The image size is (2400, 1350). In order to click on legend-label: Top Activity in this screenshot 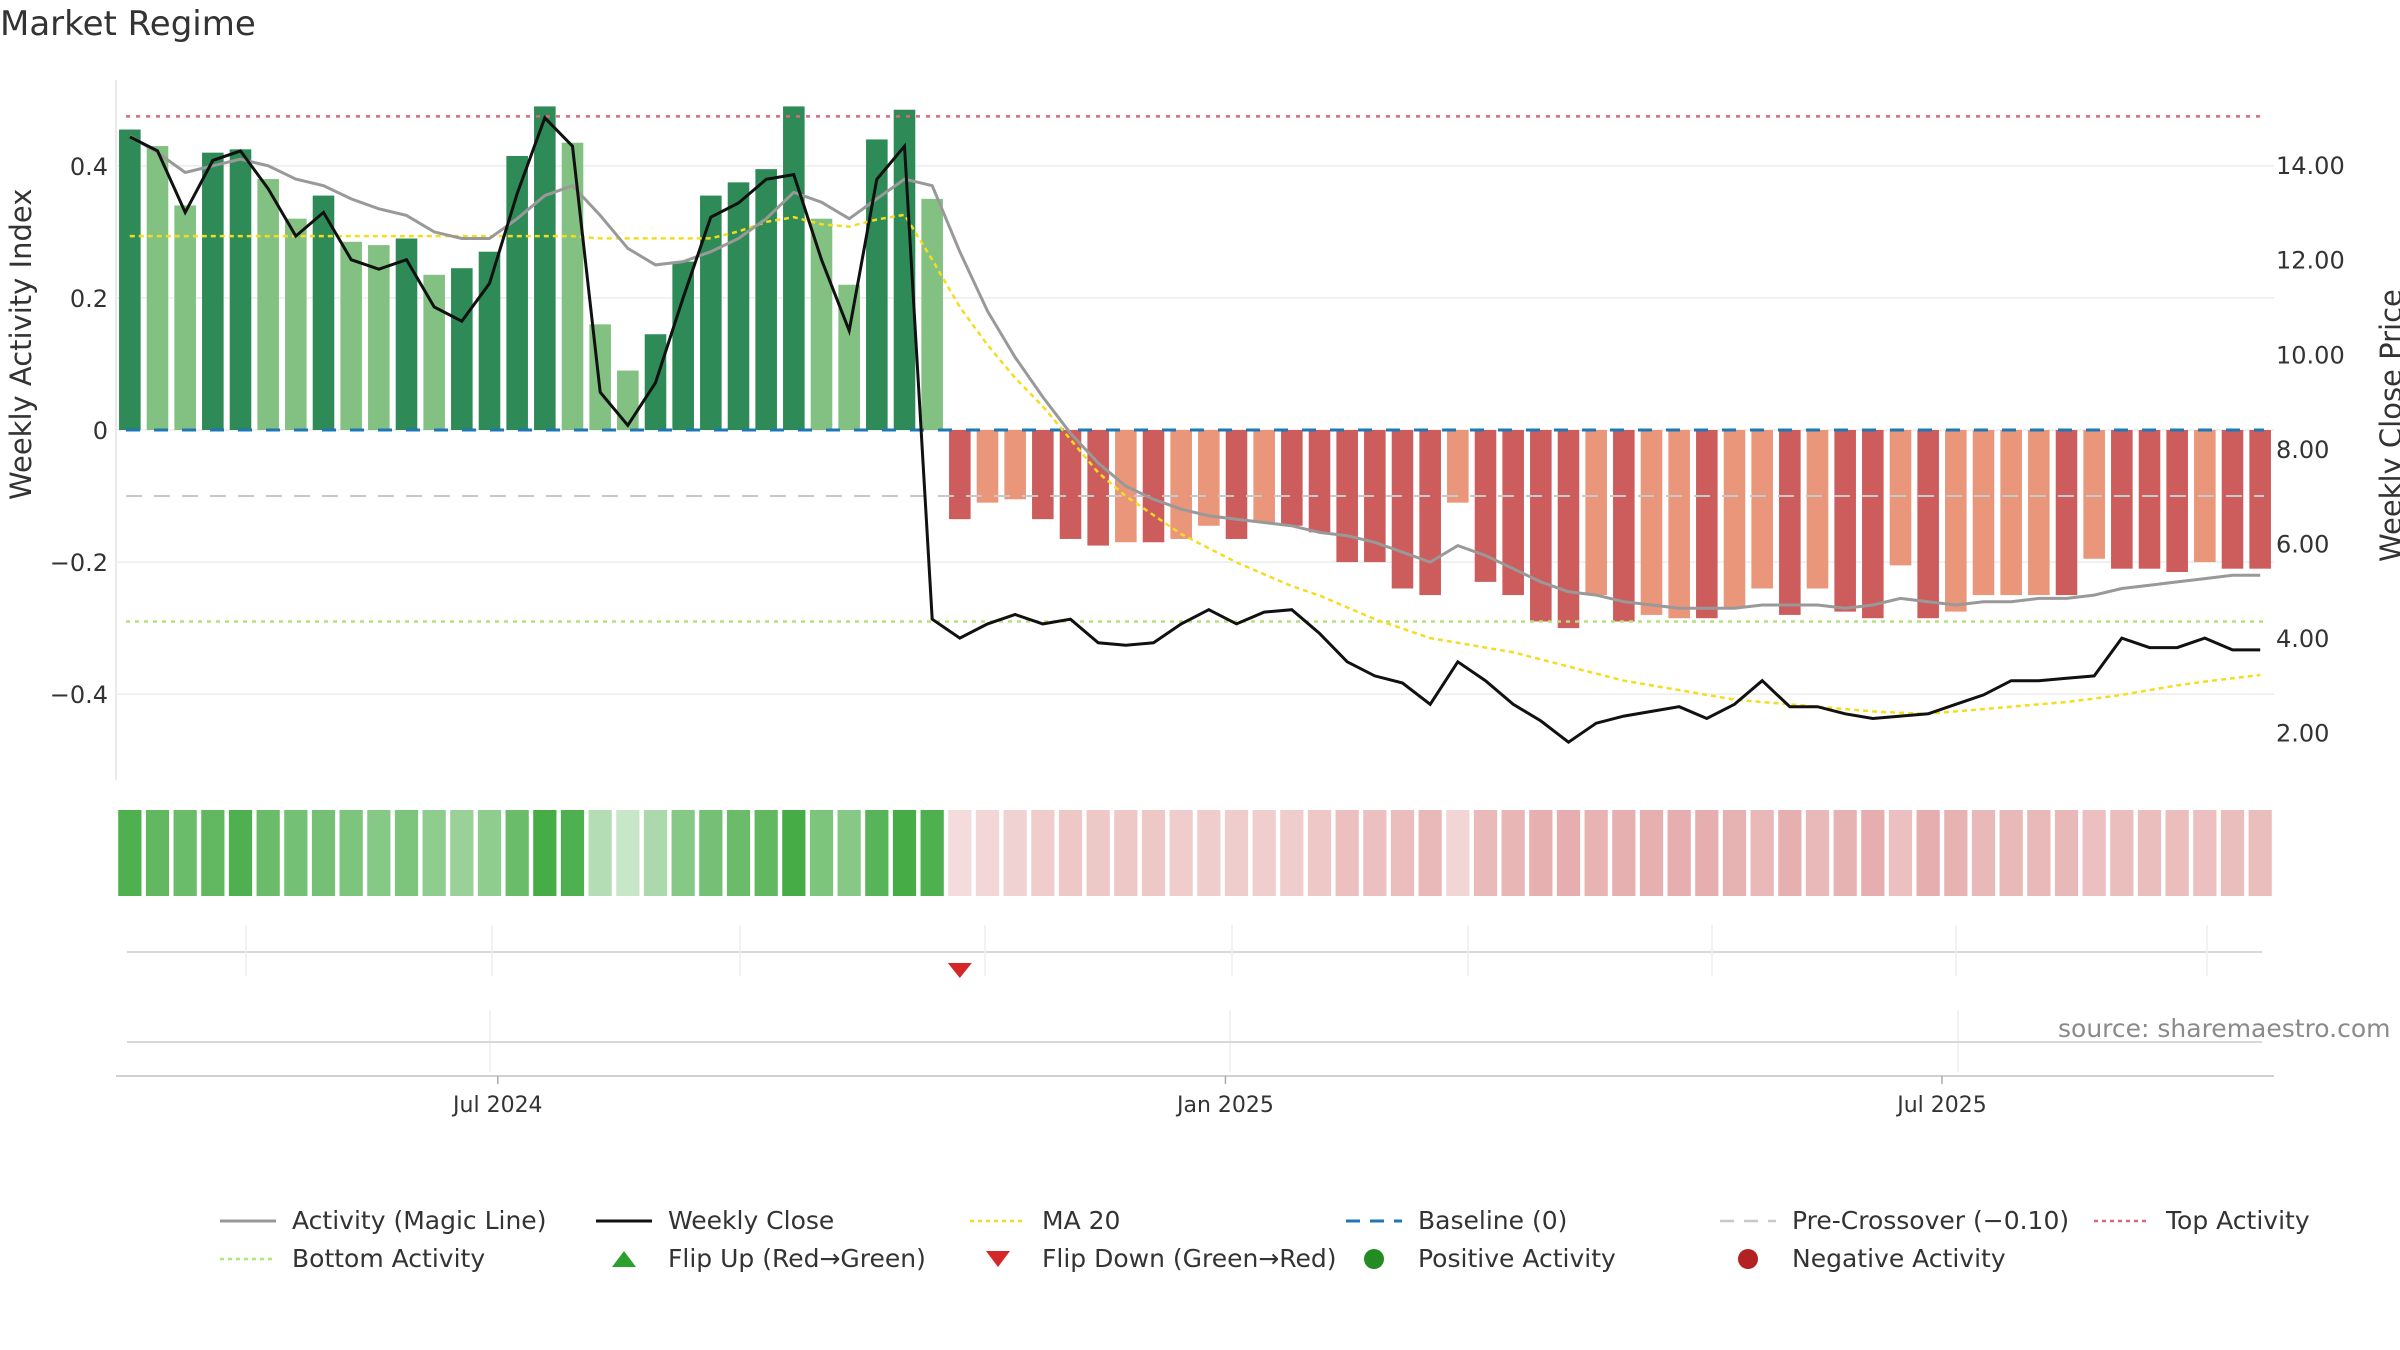, I will do `click(2238, 1220)`.